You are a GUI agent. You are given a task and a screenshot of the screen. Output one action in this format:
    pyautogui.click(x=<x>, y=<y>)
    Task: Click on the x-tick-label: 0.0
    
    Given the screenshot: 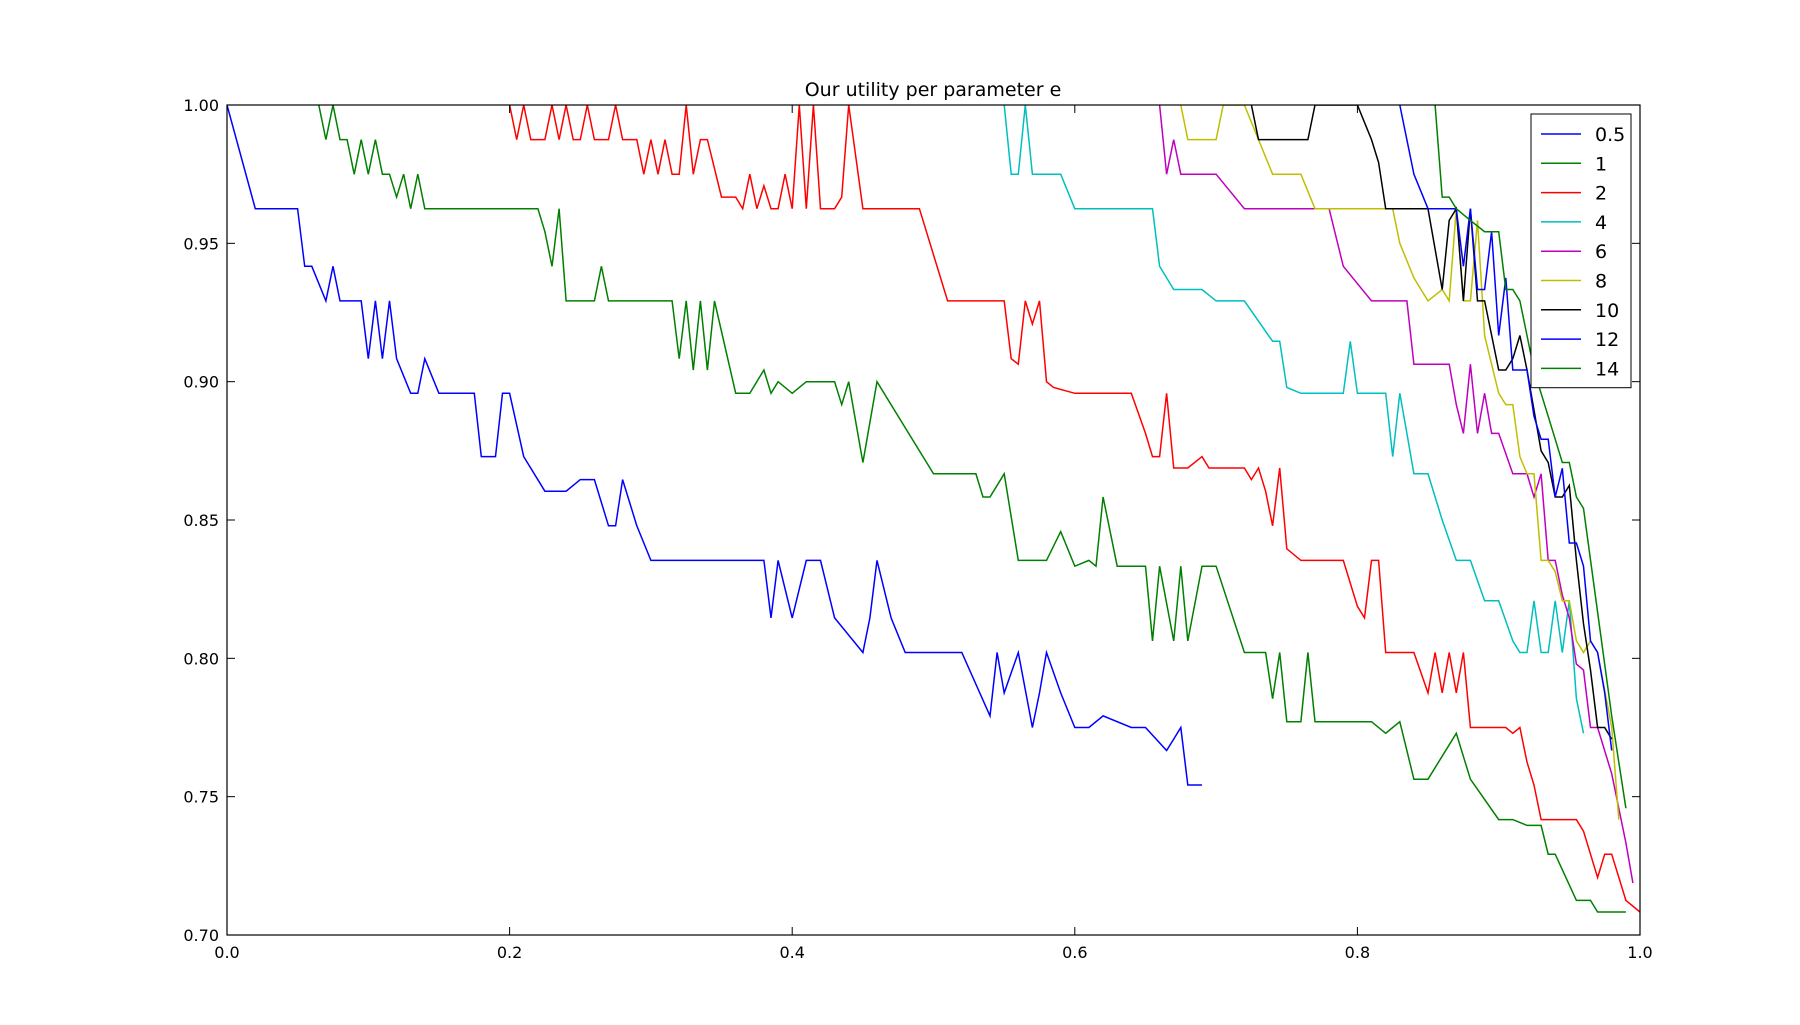 What is the action you would take?
    pyautogui.click(x=226, y=952)
    